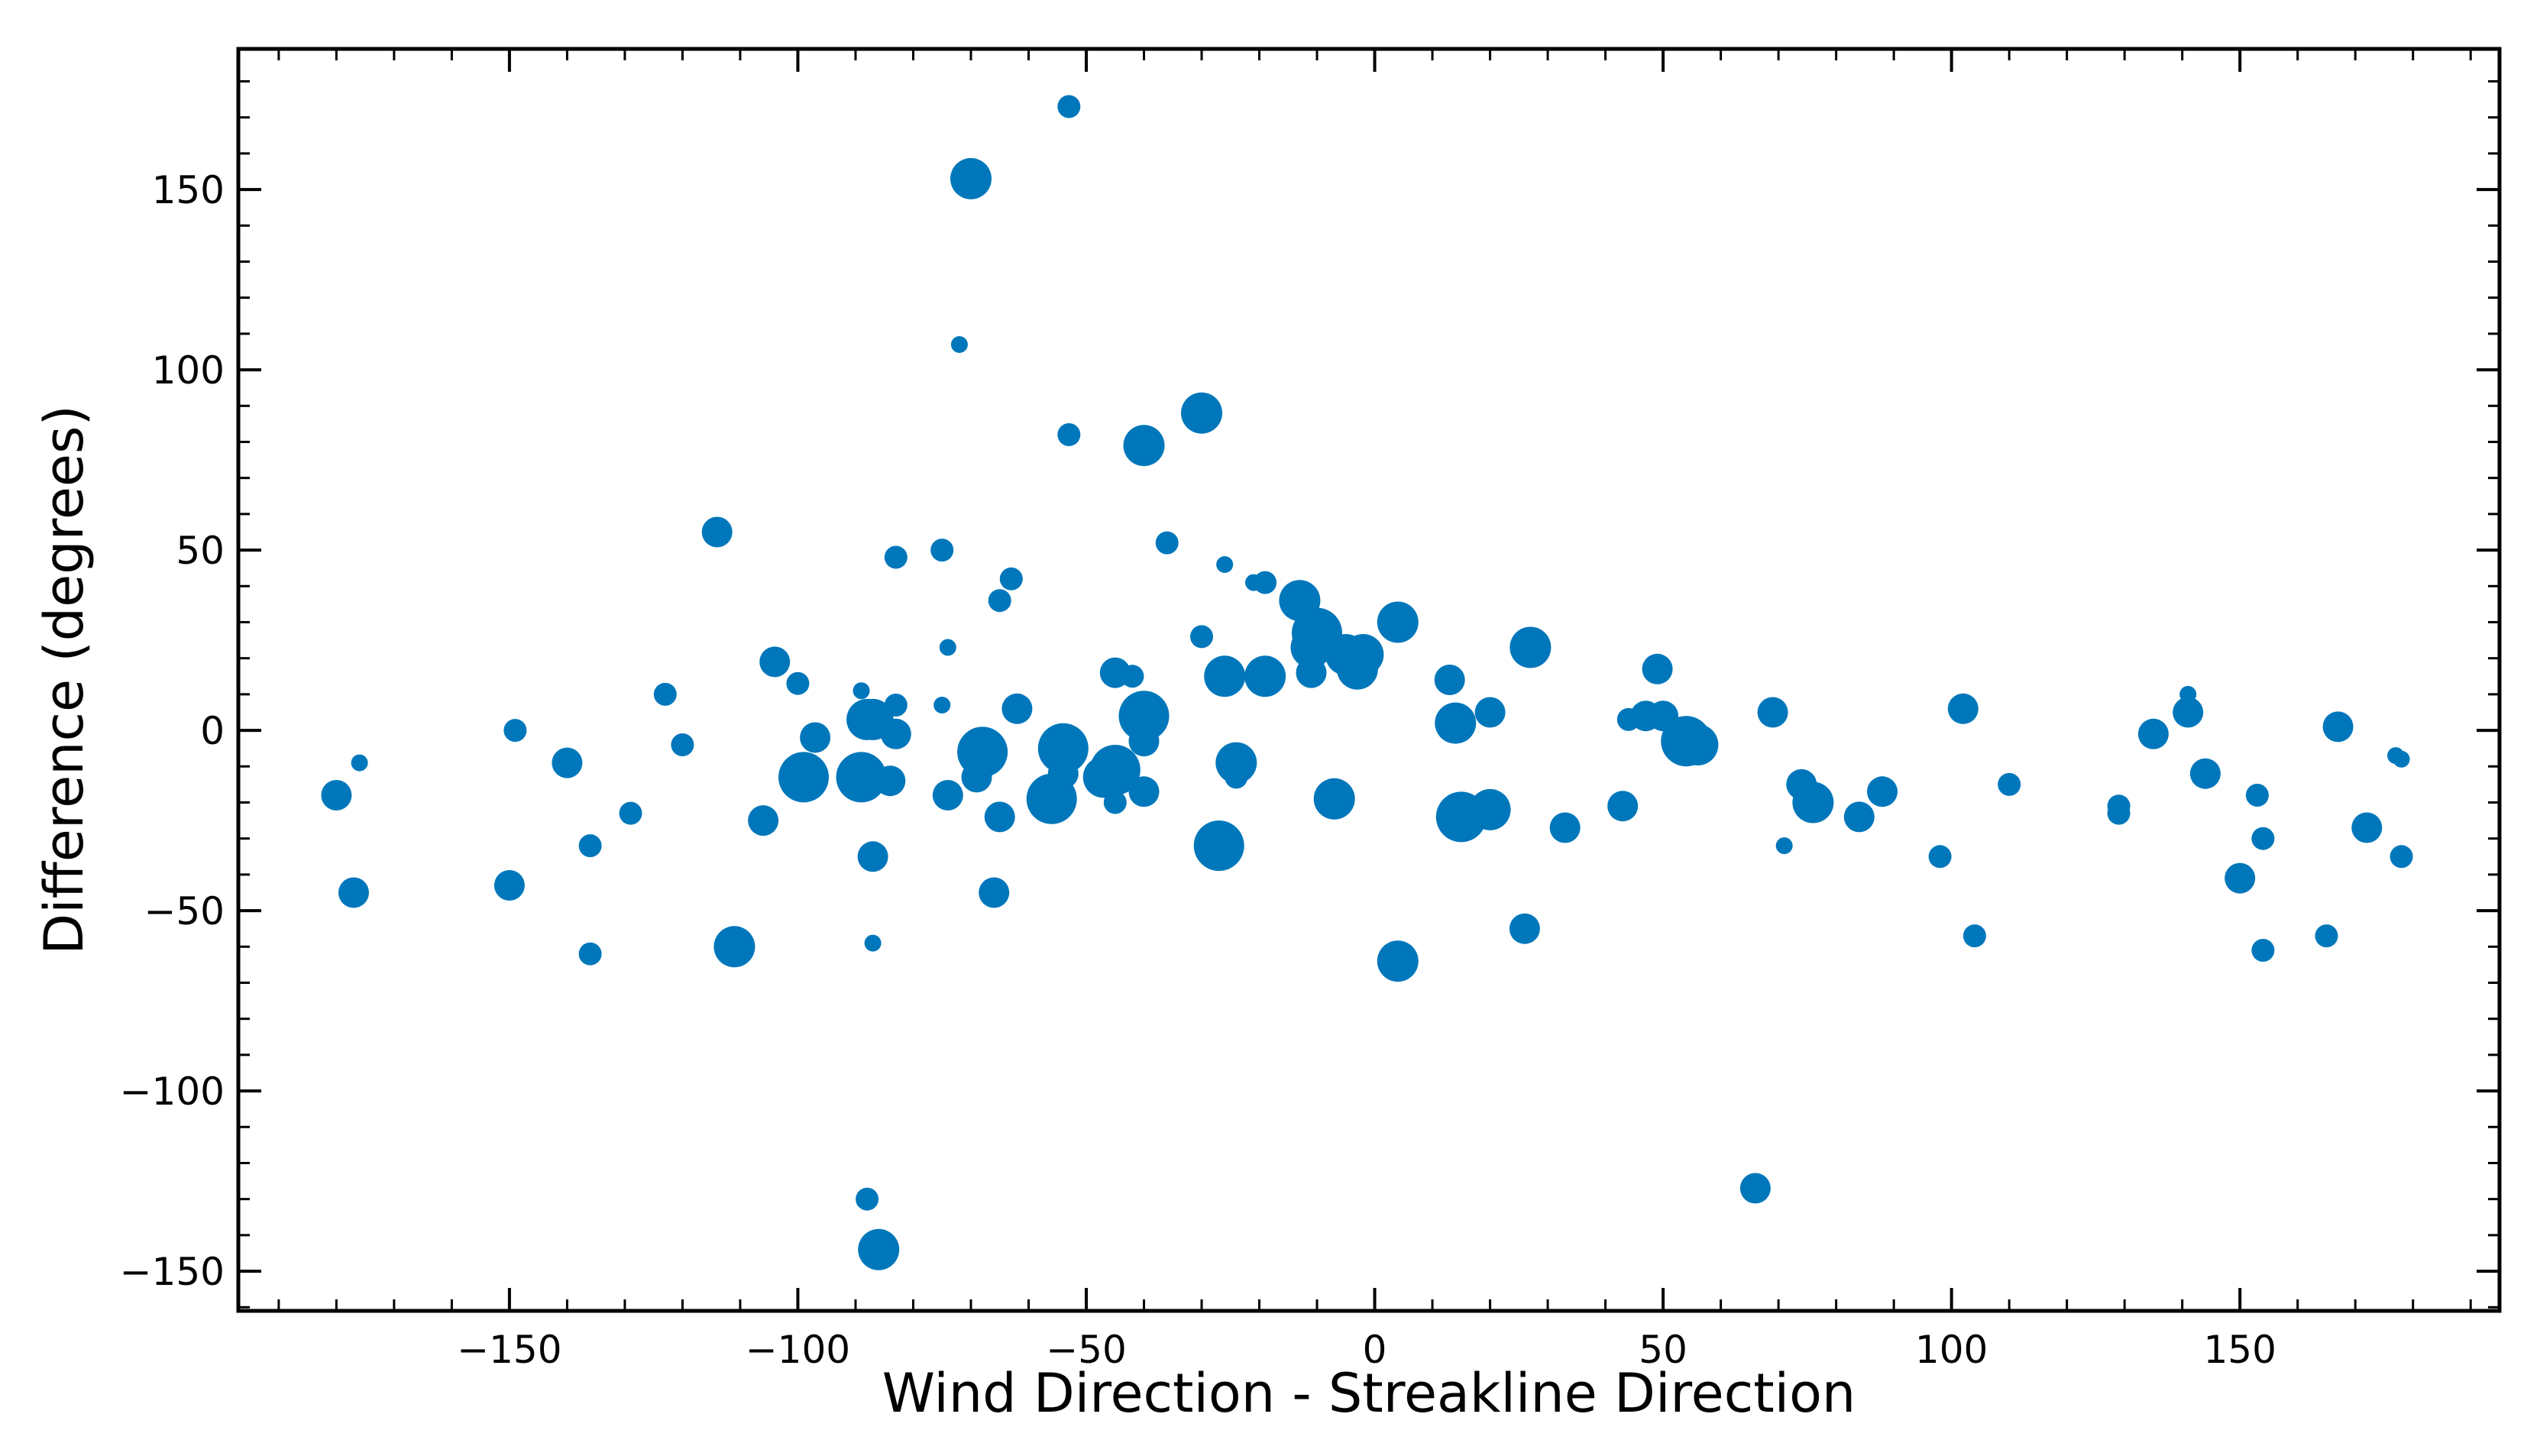 This screenshot has height=1456, width=2540. Describe the element at coordinates (64, 680) in the screenshot. I see `y-axis-label: Difference (degrees)` at that location.